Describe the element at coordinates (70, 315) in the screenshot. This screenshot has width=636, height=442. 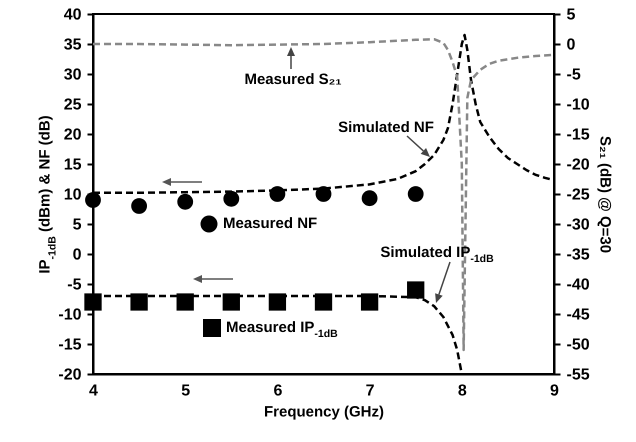
I see `y-tick-label: -10` at that location.